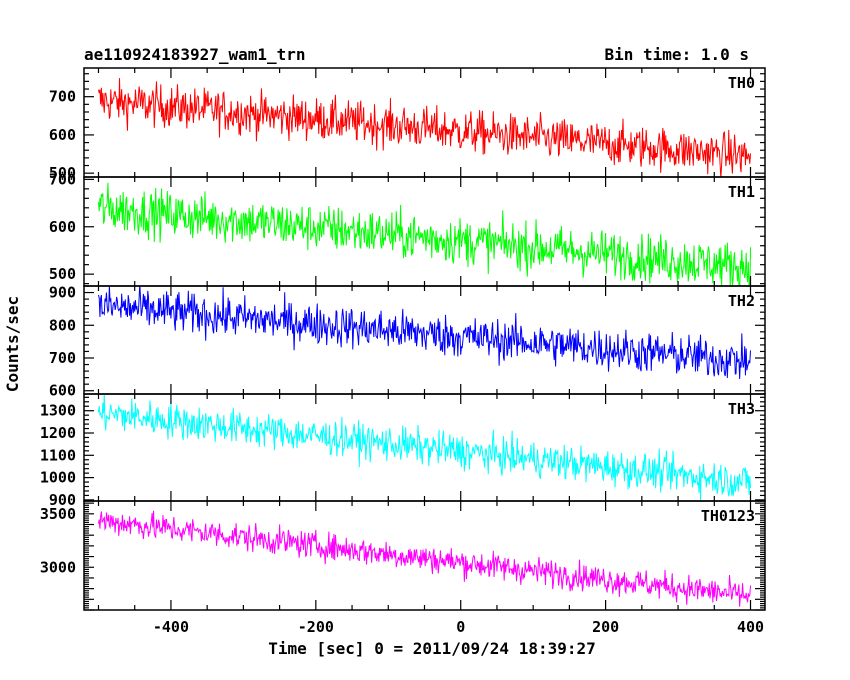  What do you see at coordinates (424, 234) in the screenshot?
I see `series-line-th1` at bounding box center [424, 234].